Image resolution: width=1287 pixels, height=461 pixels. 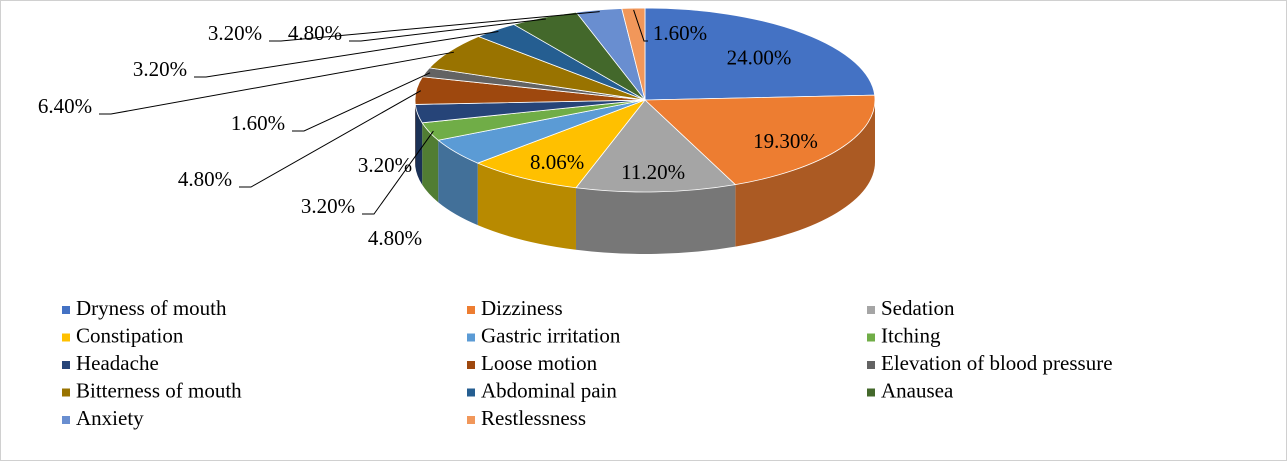 I want to click on legend-label: Elevation of blood pressure, so click(x=997, y=363).